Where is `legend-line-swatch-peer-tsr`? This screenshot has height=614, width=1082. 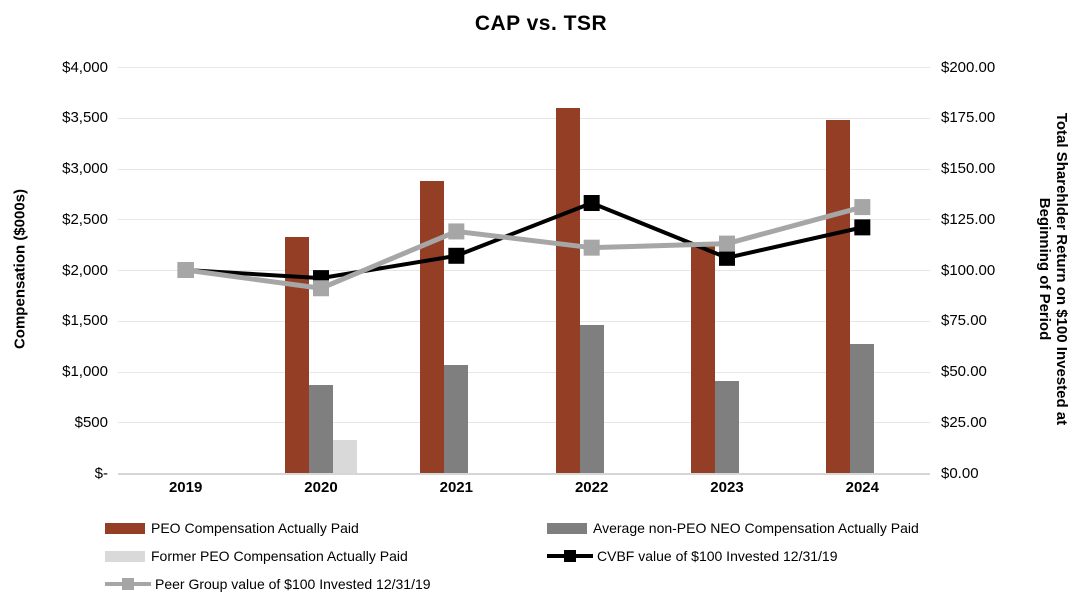
legend-line-swatch-peer-tsr is located at coordinates (128, 584).